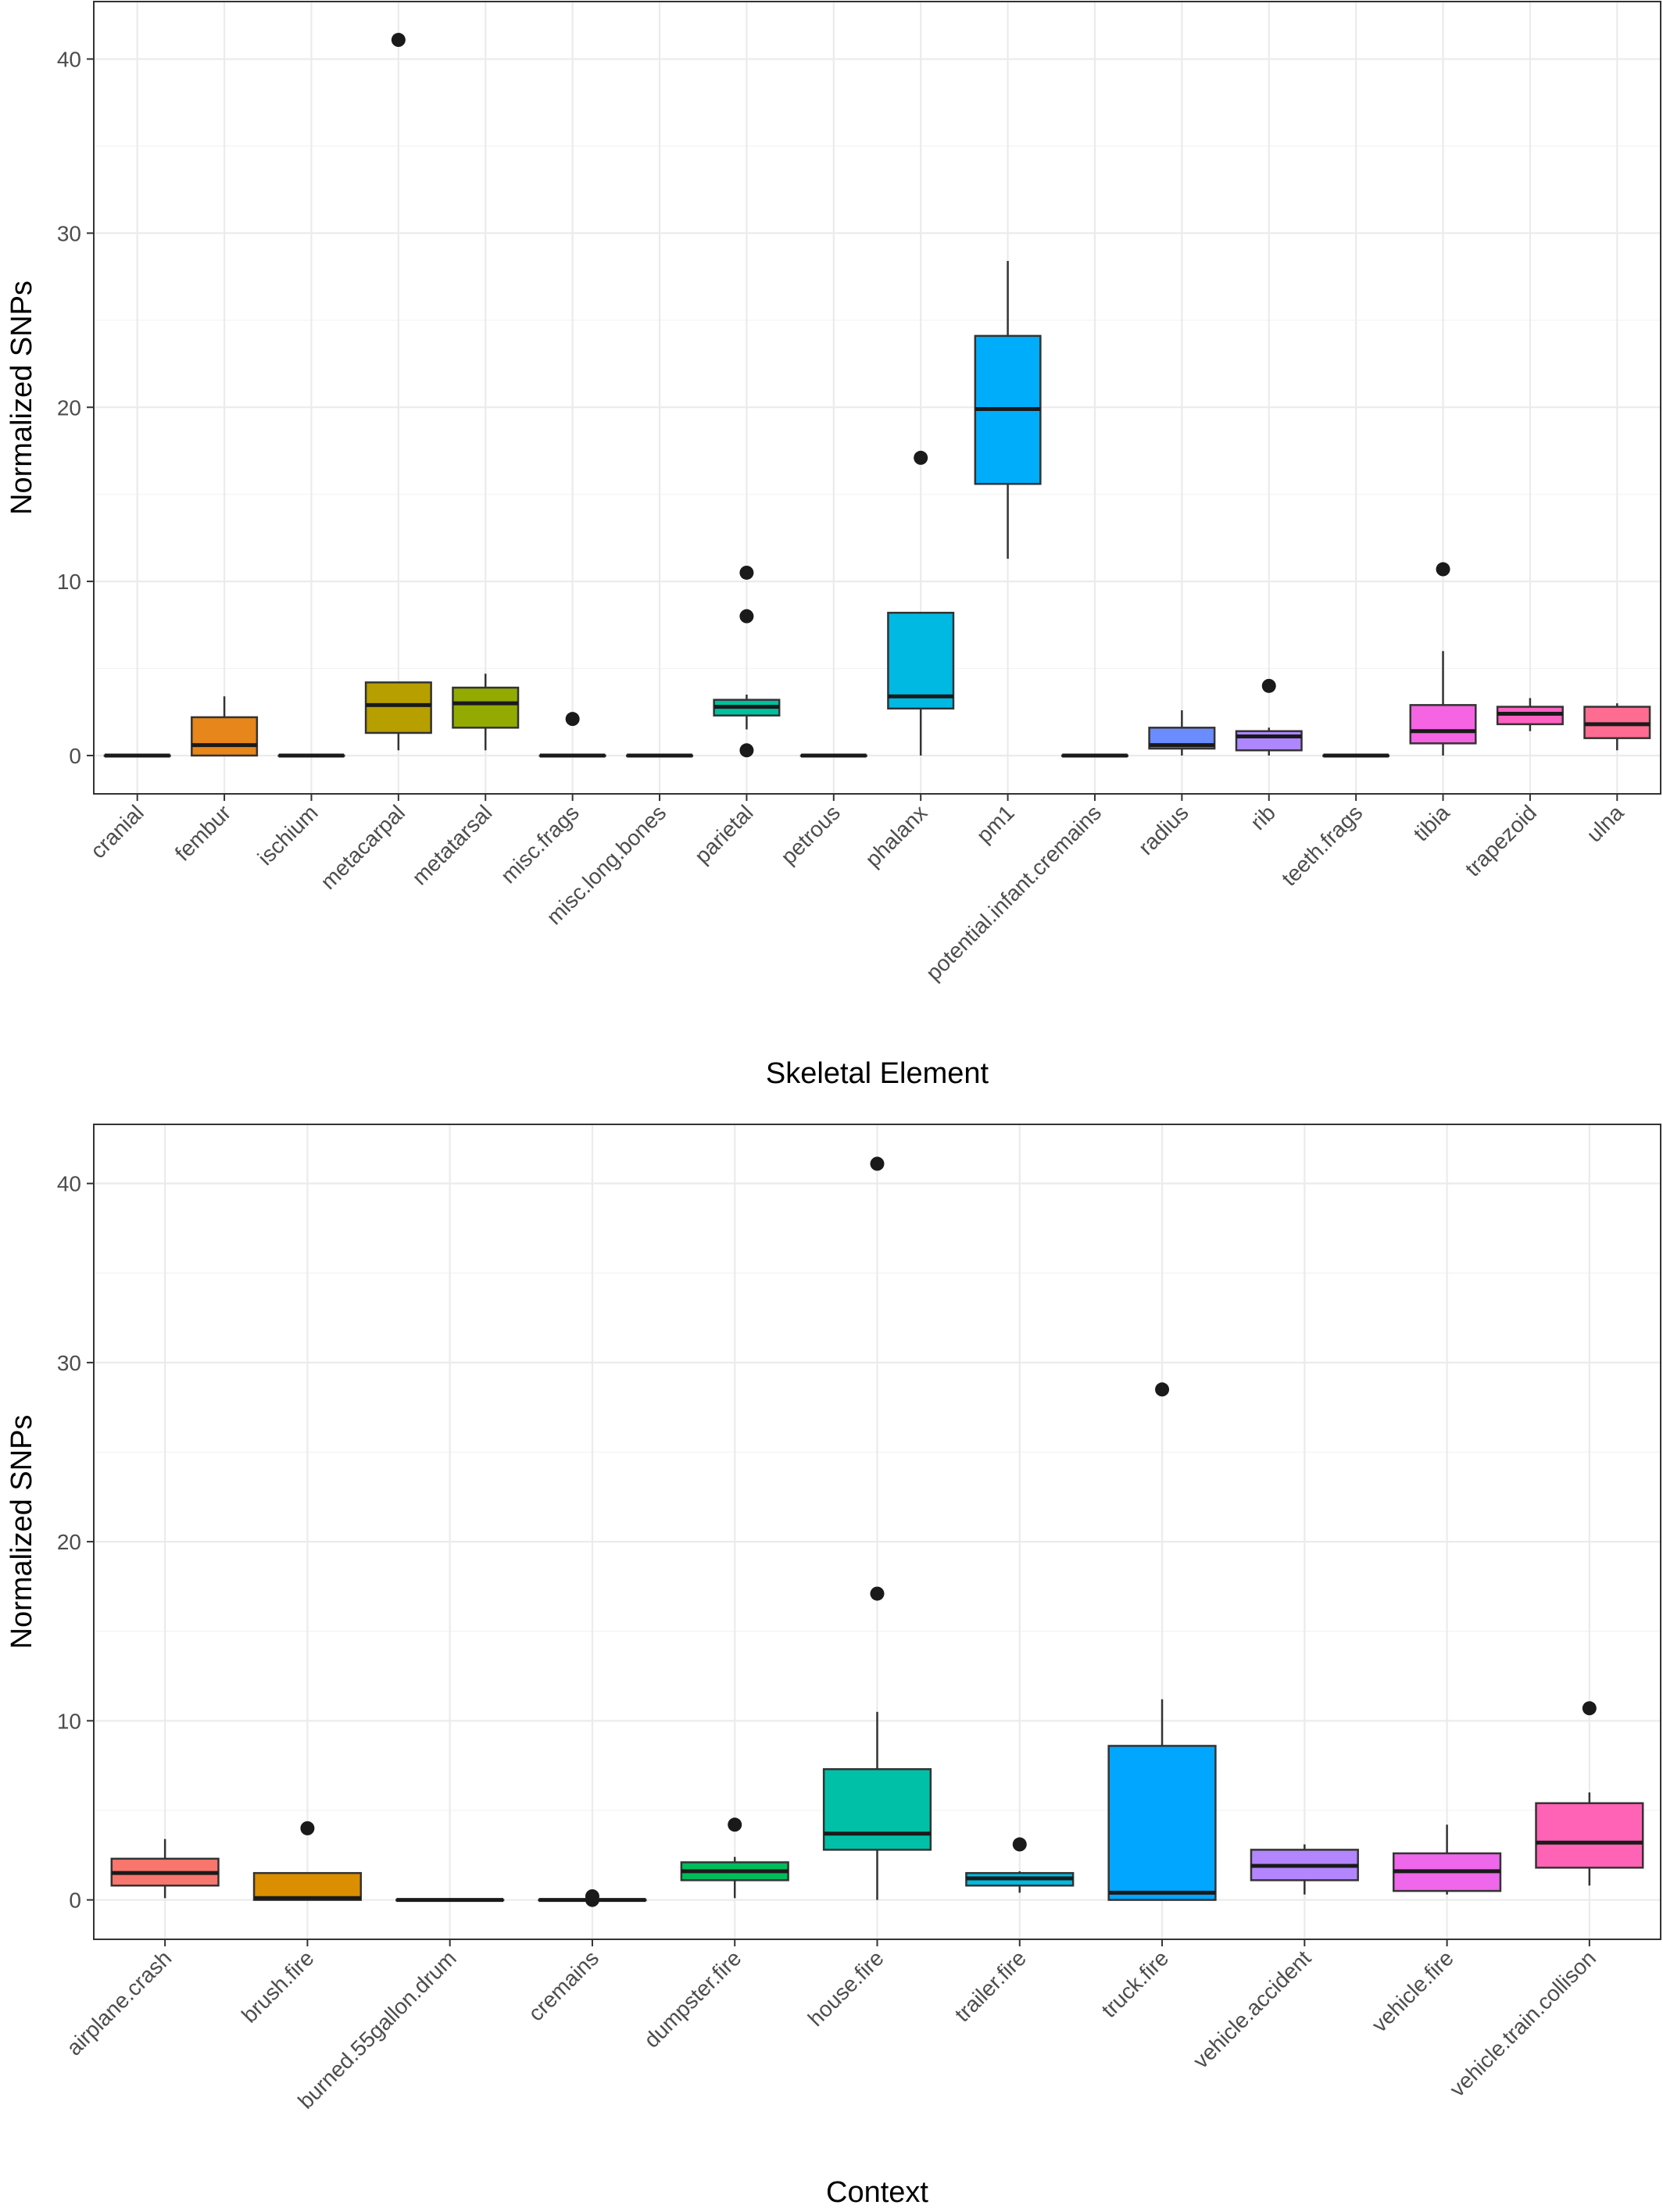 Image resolution: width=1663 pixels, height=2212 pixels. What do you see at coordinates (1252, 2009) in the screenshot?
I see `x-tick-label: vehicle.accident` at bounding box center [1252, 2009].